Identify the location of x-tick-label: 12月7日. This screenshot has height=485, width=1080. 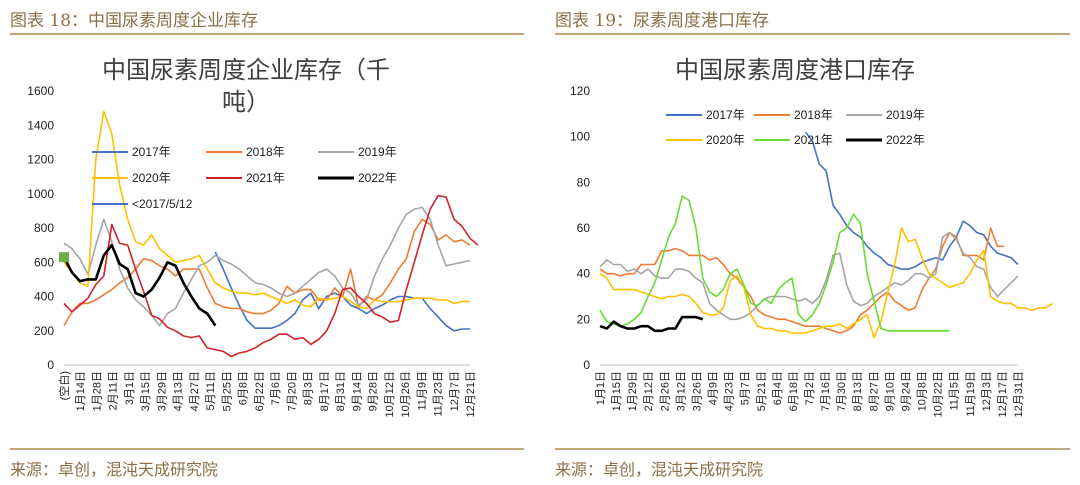
(455, 391).